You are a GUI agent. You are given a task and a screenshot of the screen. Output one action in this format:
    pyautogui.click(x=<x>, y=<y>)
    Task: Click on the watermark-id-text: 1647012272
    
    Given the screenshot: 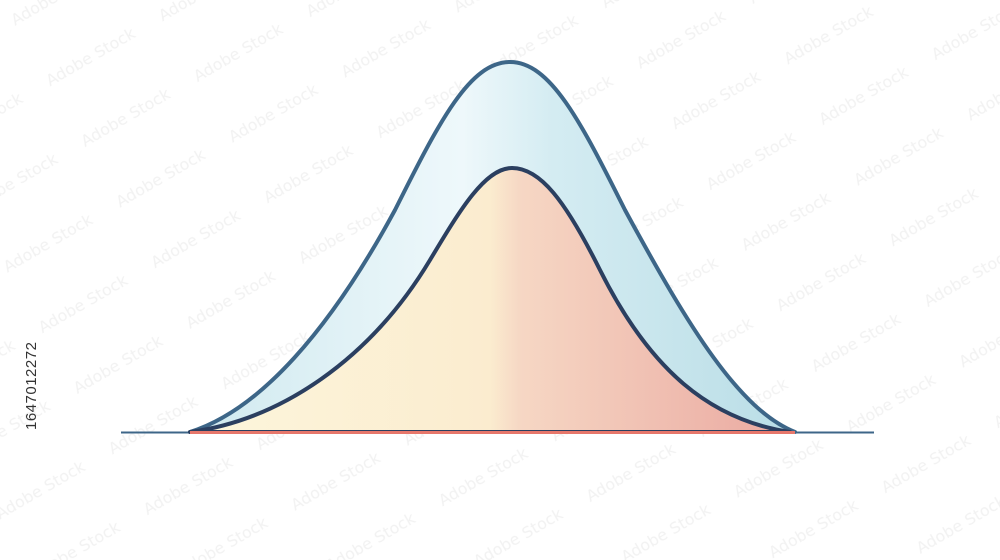 What is the action you would take?
    pyautogui.click(x=31, y=385)
    